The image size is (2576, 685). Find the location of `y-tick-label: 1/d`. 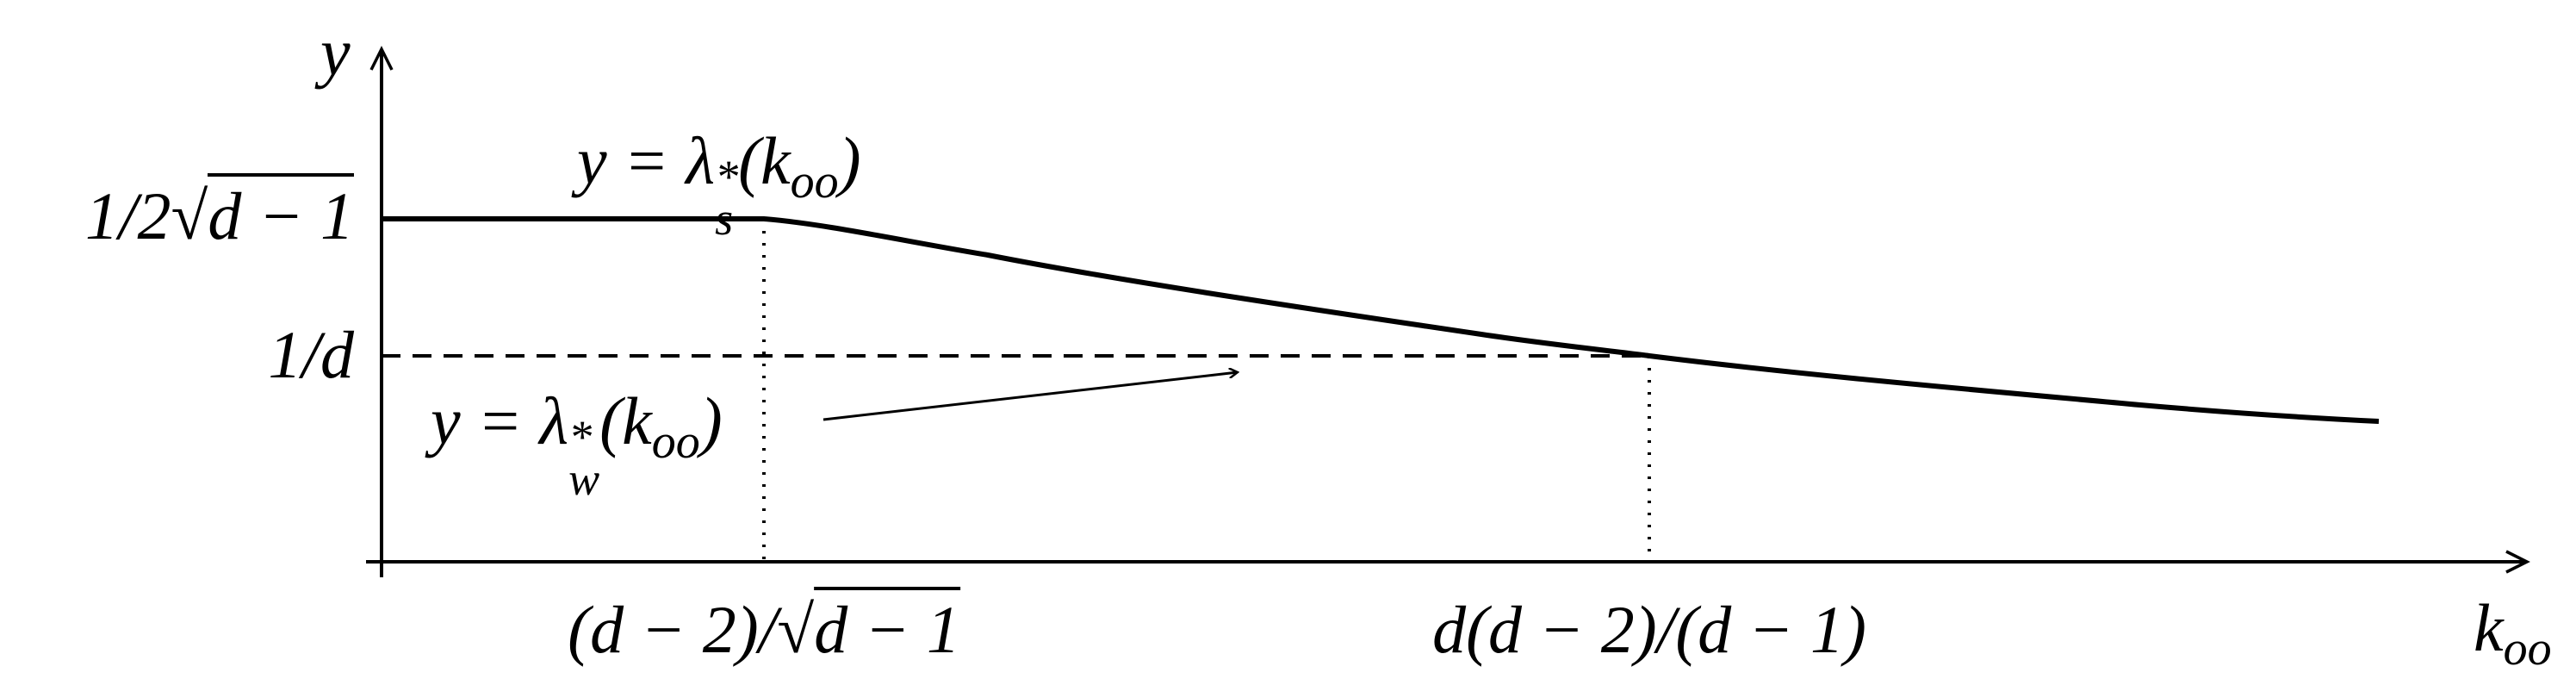

y-tick-label: 1/d is located at coordinates (311, 354).